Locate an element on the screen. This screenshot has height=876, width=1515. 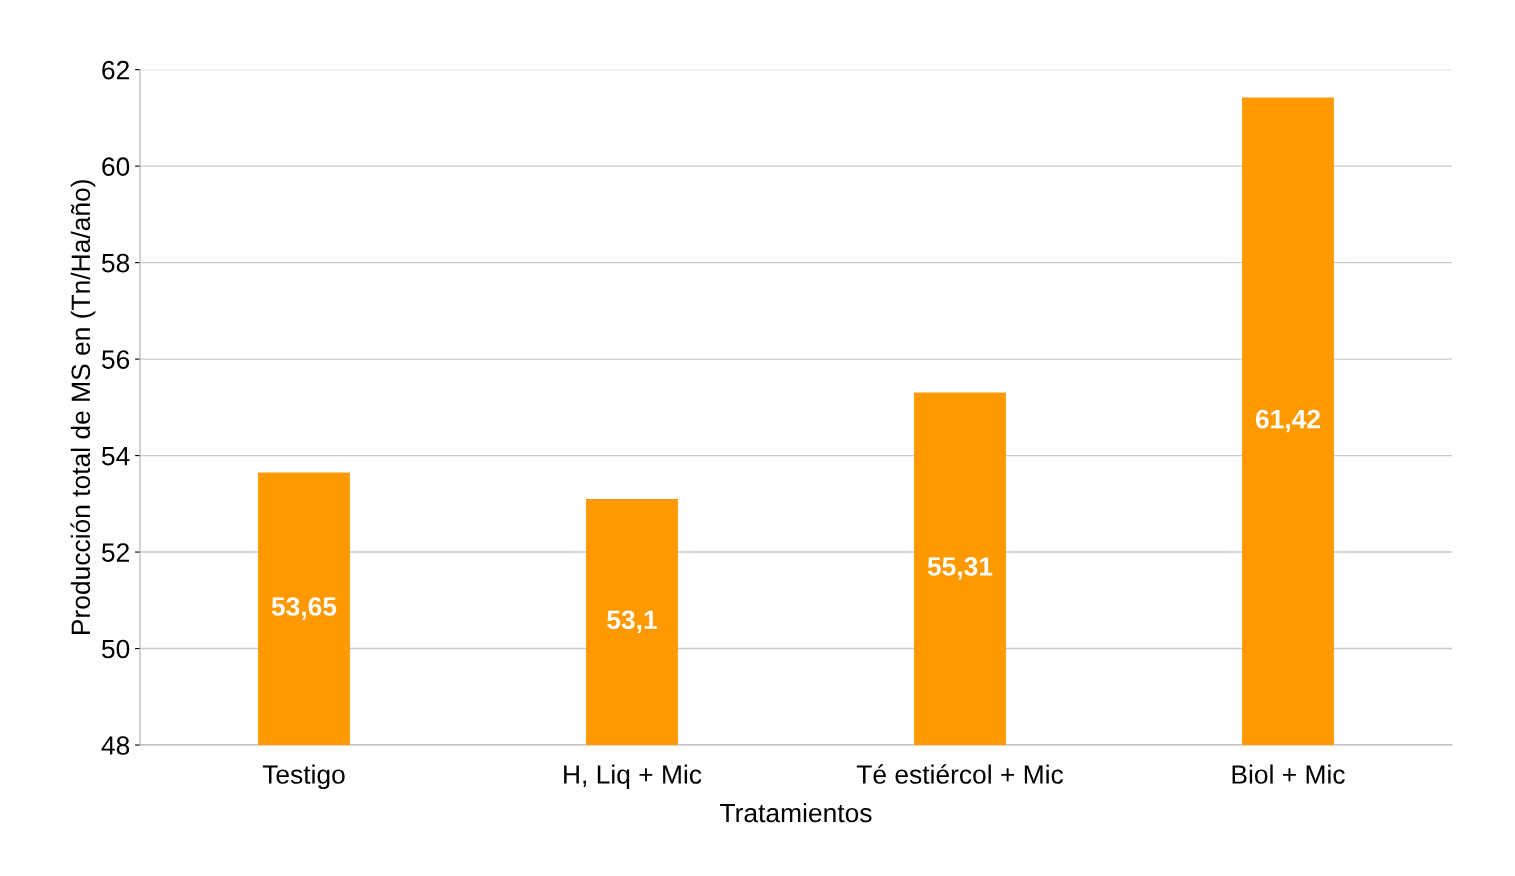
y-tick-label: 48 is located at coordinates (115, 745).